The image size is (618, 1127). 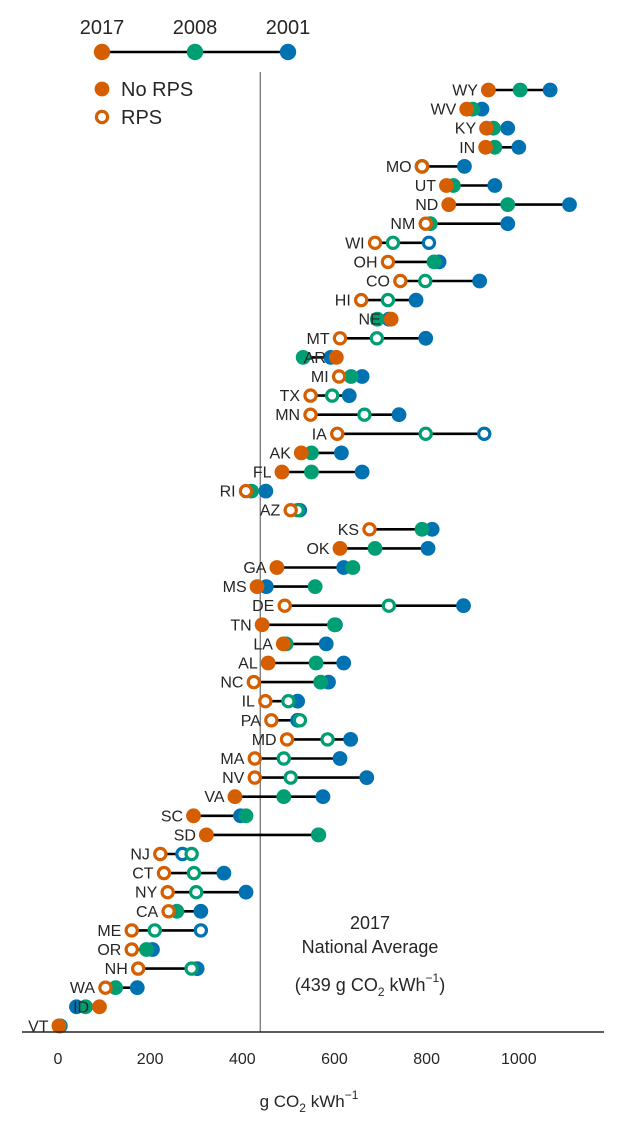 I want to click on state-label: MI, so click(x=320, y=377).